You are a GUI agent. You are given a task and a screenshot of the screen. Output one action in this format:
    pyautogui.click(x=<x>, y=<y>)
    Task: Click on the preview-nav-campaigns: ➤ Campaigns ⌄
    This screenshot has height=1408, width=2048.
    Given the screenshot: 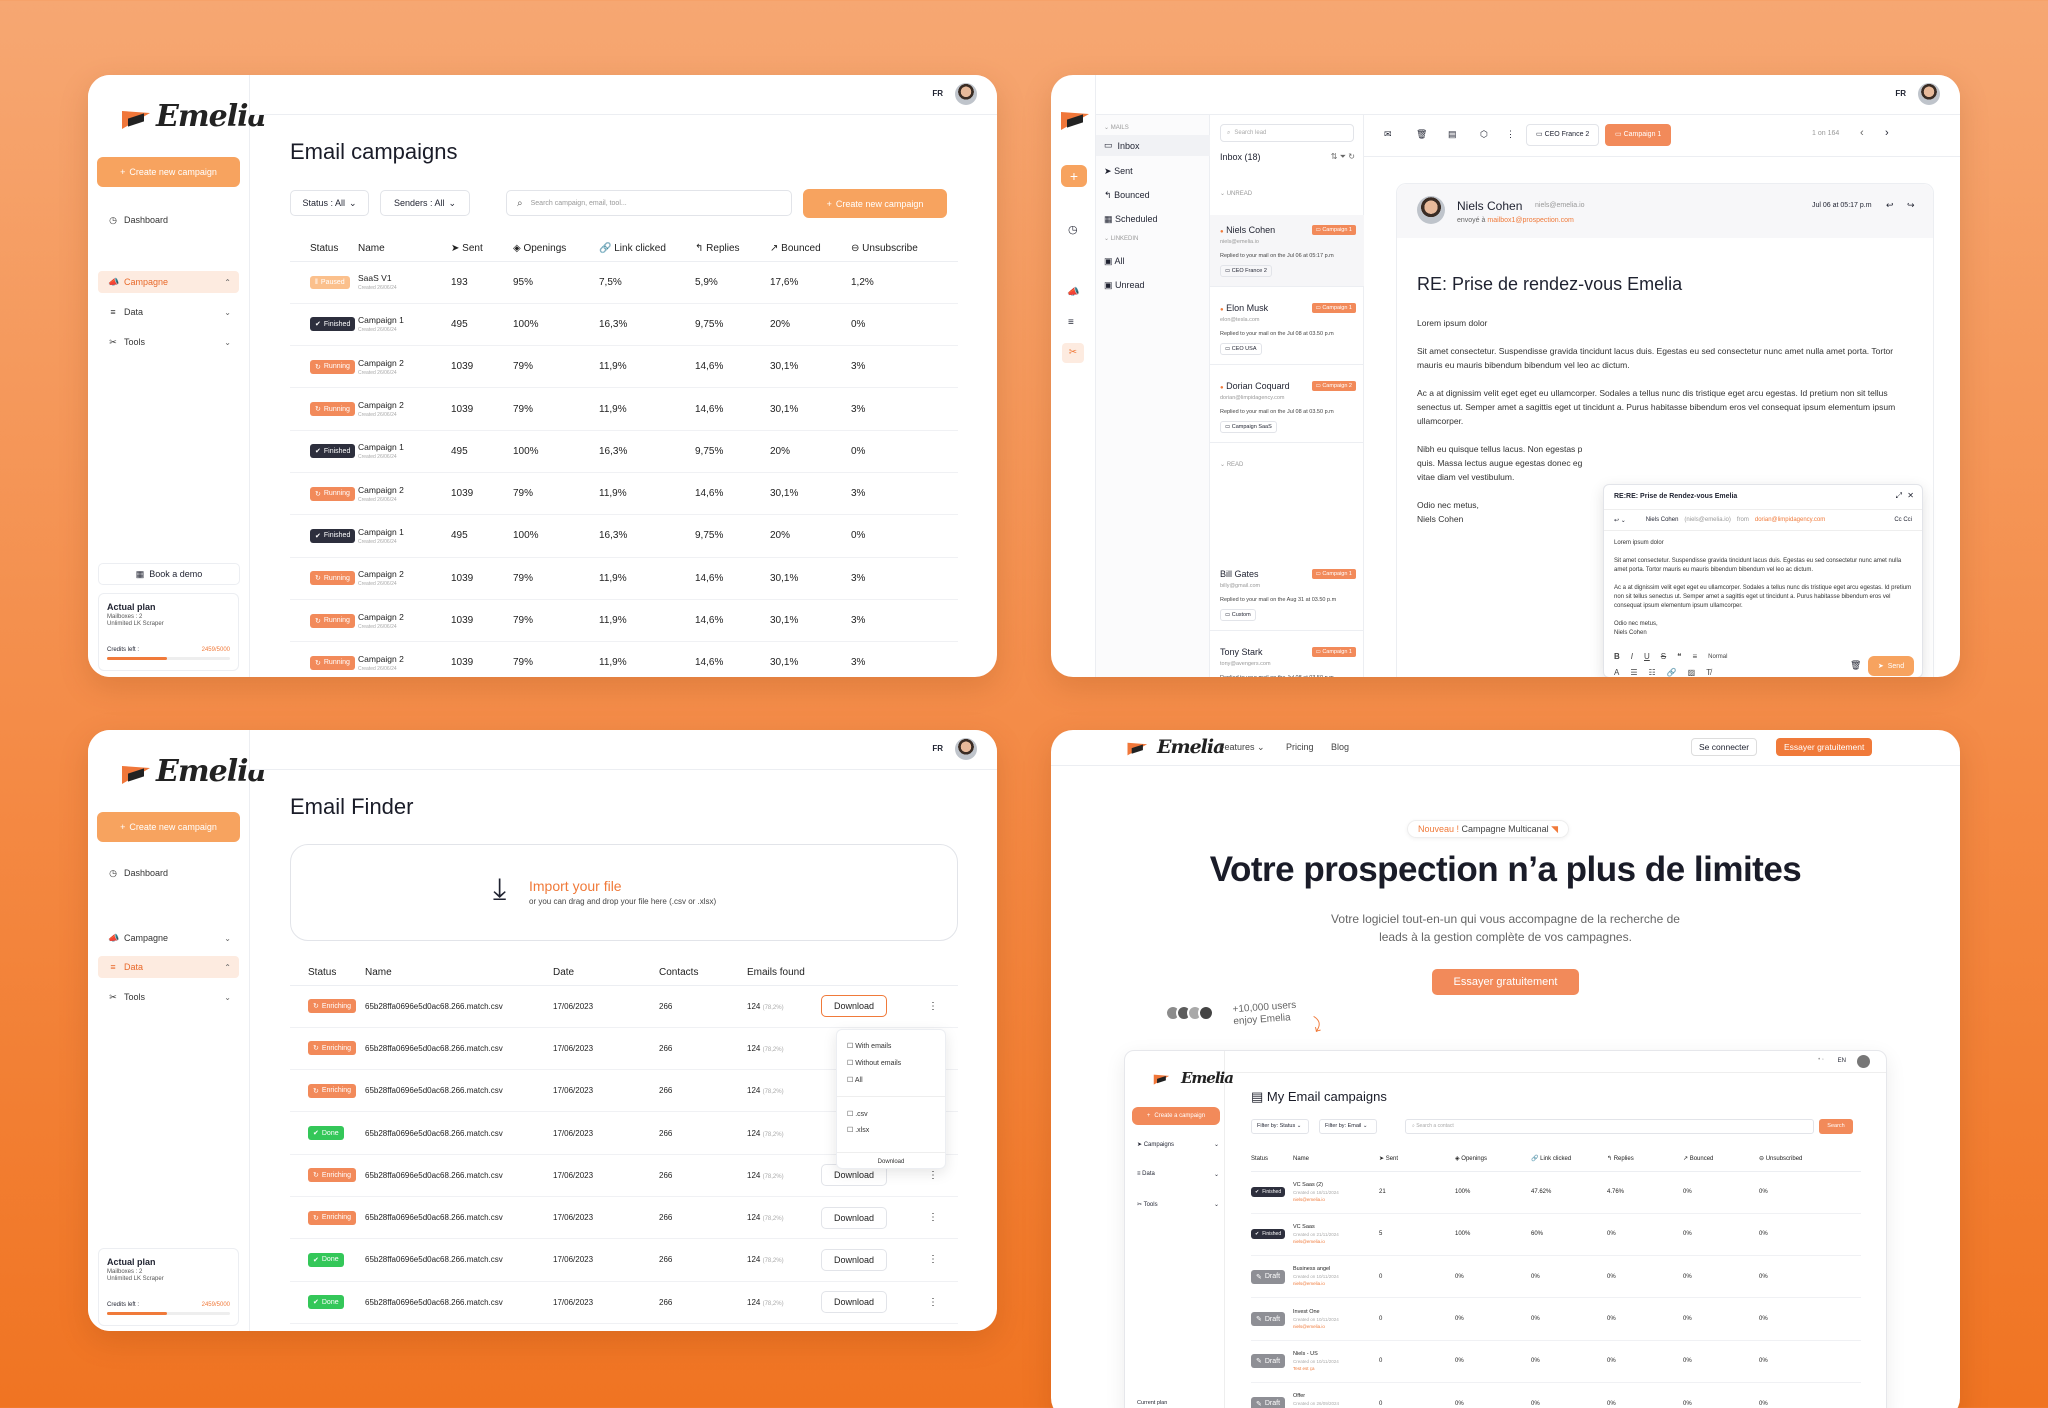 What is the action you would take?
    pyautogui.click(x=1178, y=1145)
    